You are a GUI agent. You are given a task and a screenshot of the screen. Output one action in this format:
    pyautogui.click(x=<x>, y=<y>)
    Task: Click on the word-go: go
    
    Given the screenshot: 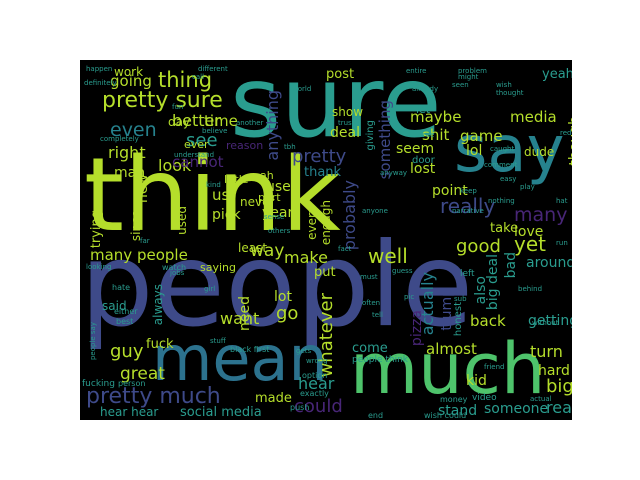 What is the action you would take?
    pyautogui.click(x=287, y=313)
    